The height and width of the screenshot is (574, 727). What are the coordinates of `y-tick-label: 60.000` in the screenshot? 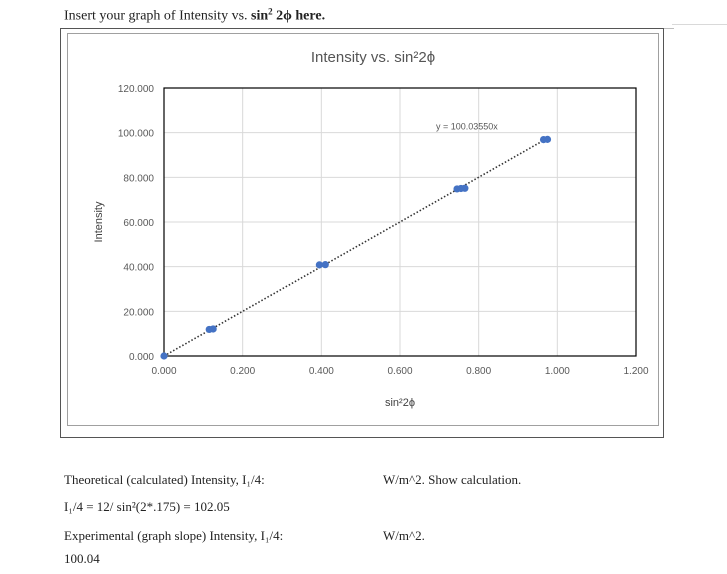 It's located at (138, 223).